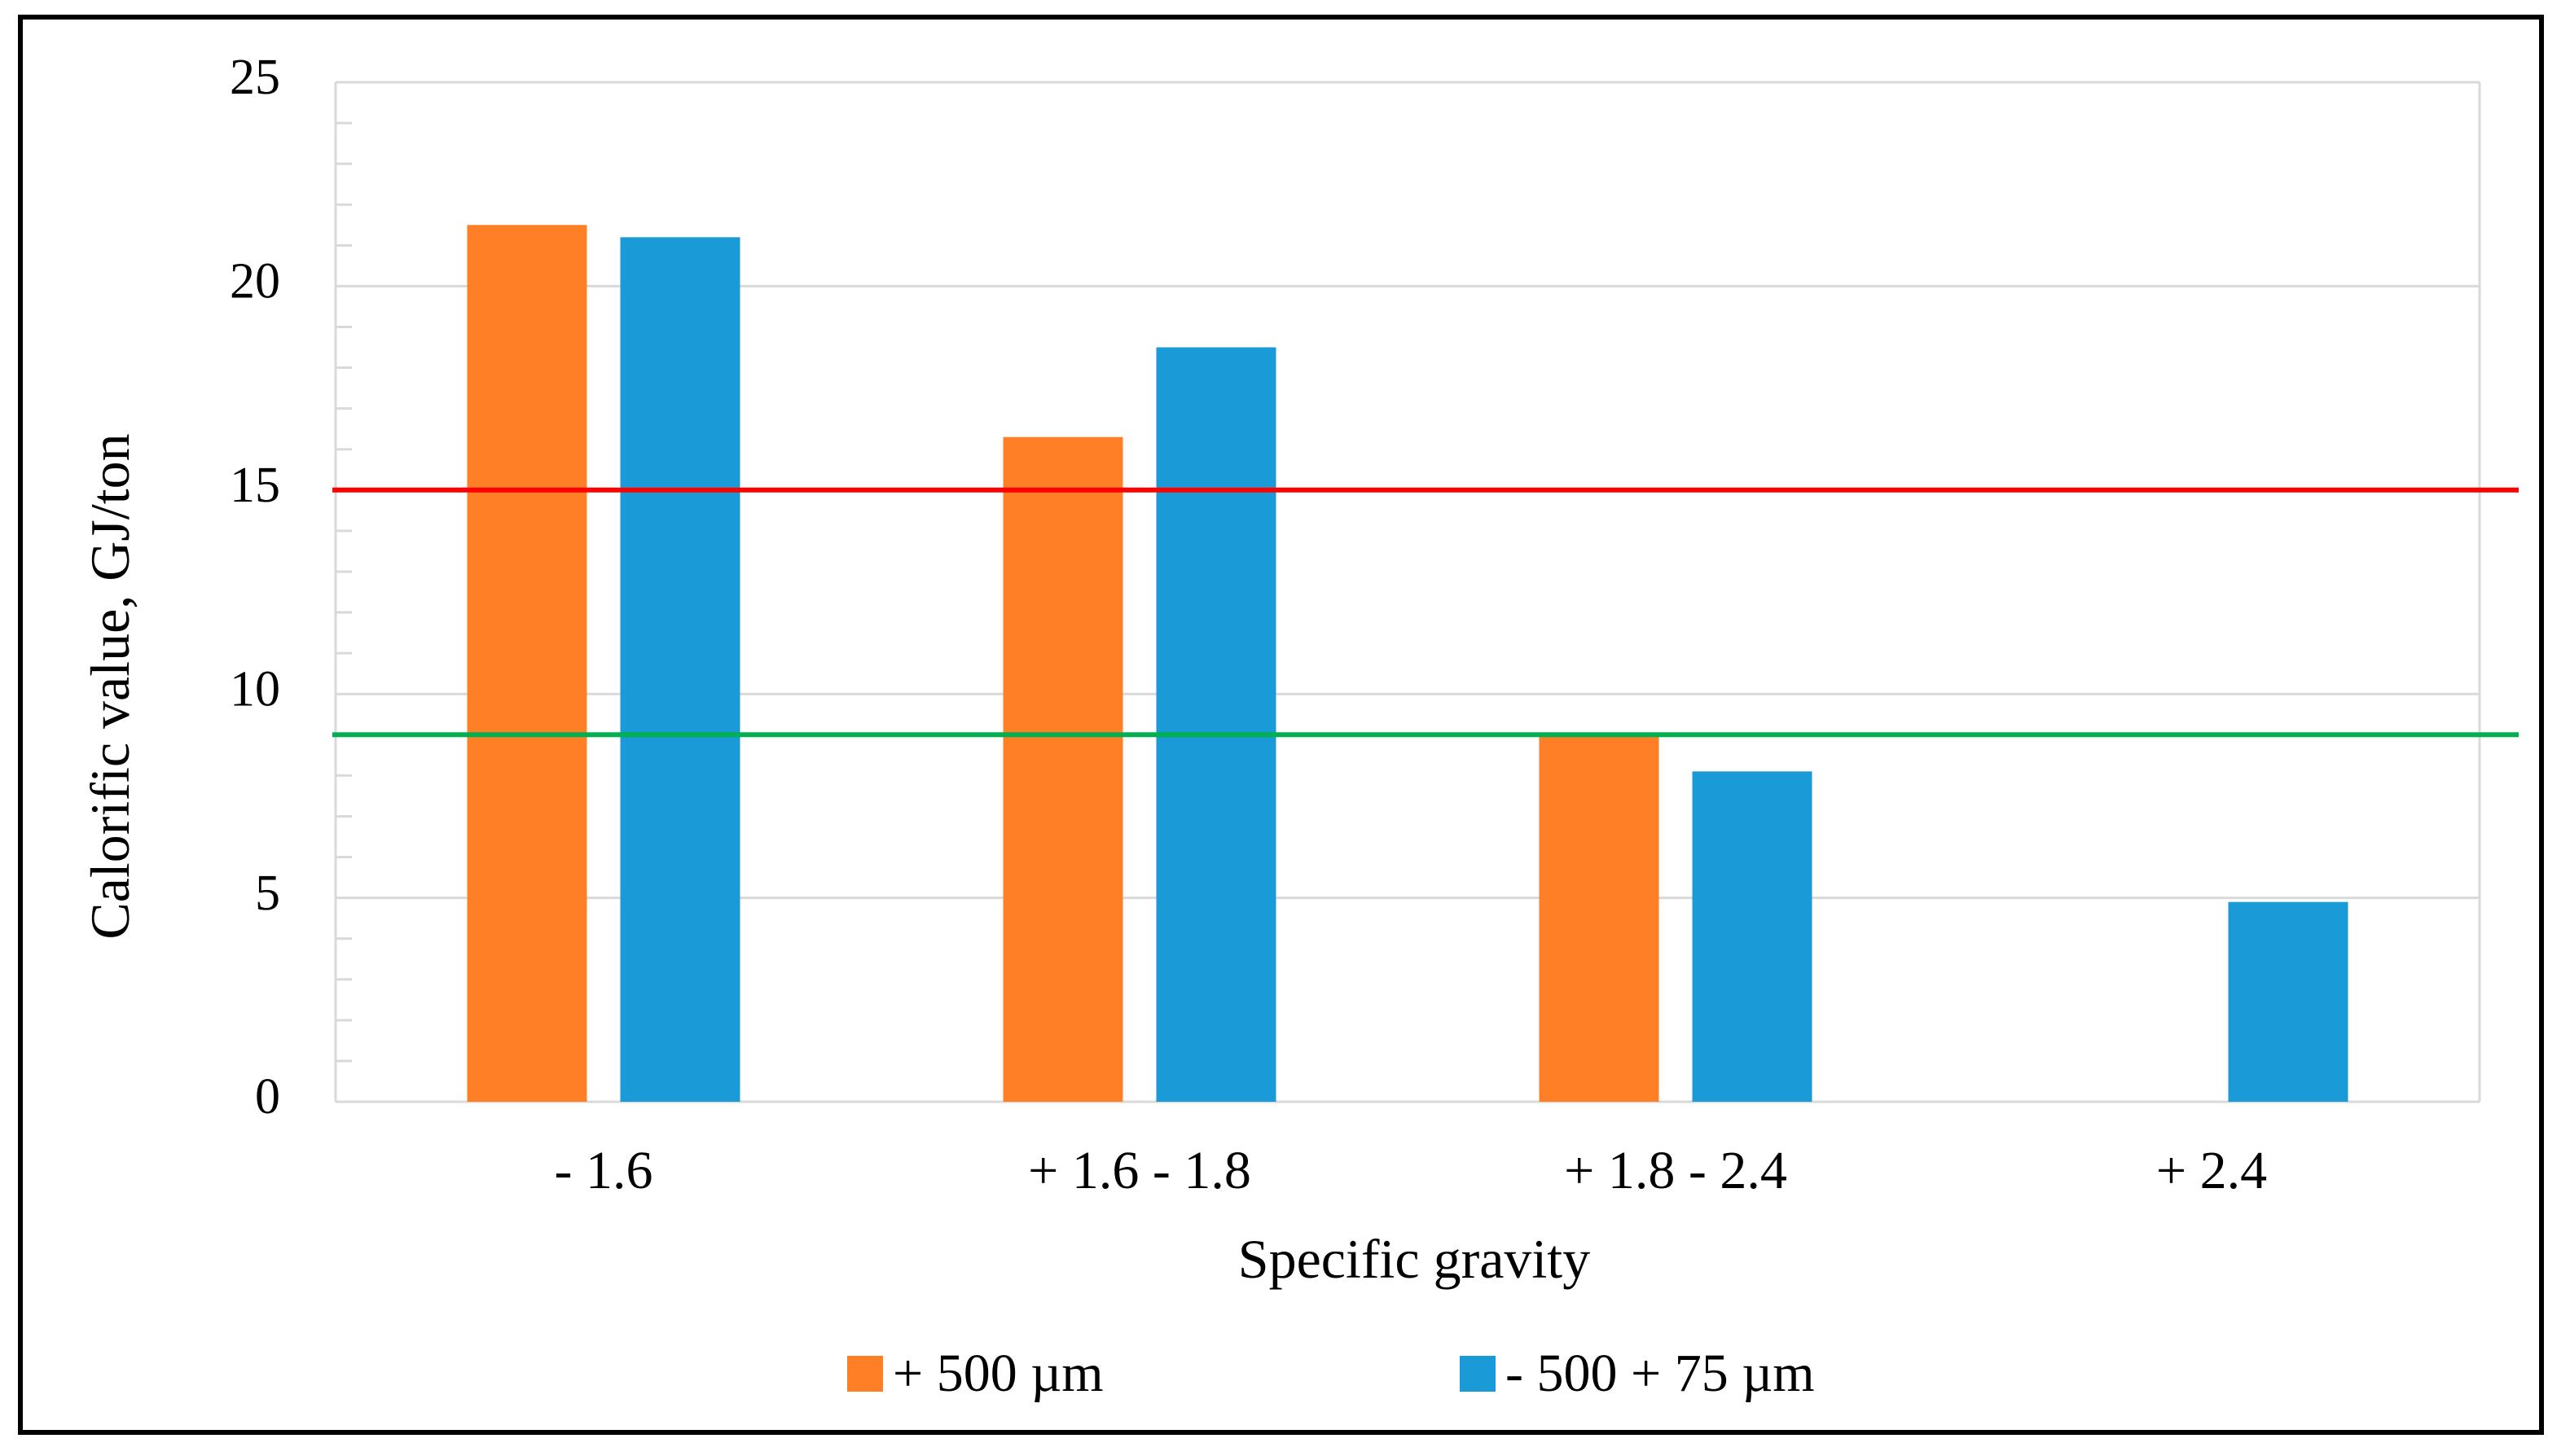 Image resolution: width=2570 pixels, height=1456 pixels. Describe the element at coordinates (999, 1374) in the screenshot. I see `legend-label: + 500 µm` at that location.